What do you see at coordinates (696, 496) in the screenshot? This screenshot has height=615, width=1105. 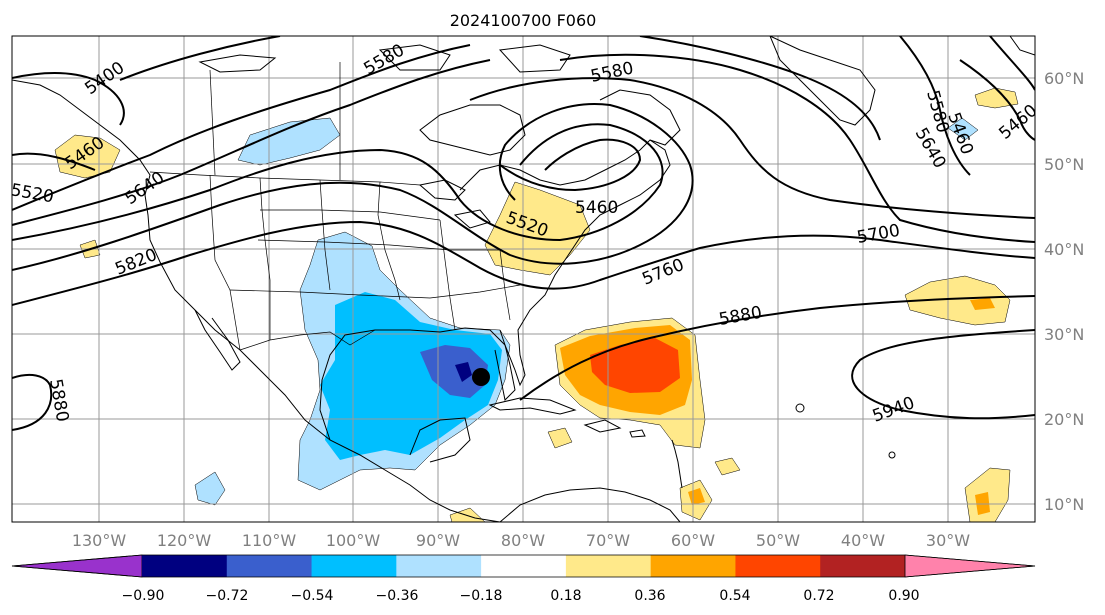 I see `positive-anomaly-south-atlantic-core` at bounding box center [696, 496].